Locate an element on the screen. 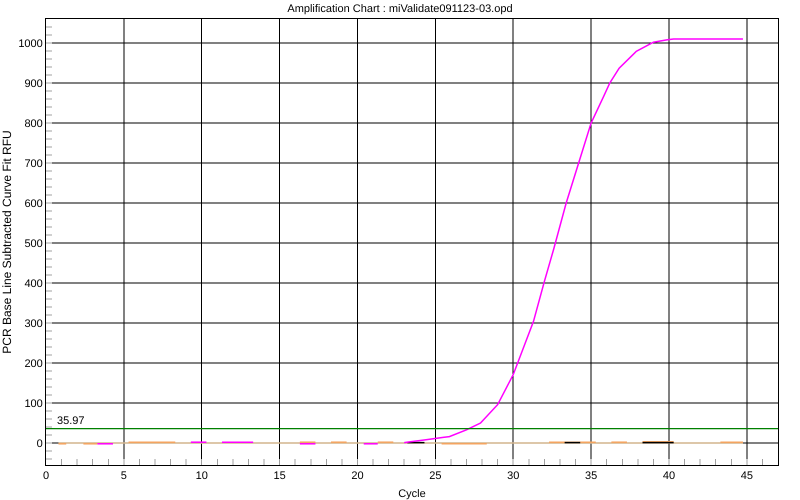 The width and height of the screenshot is (800, 500). x-tick-label: 25 is located at coordinates (435, 476).